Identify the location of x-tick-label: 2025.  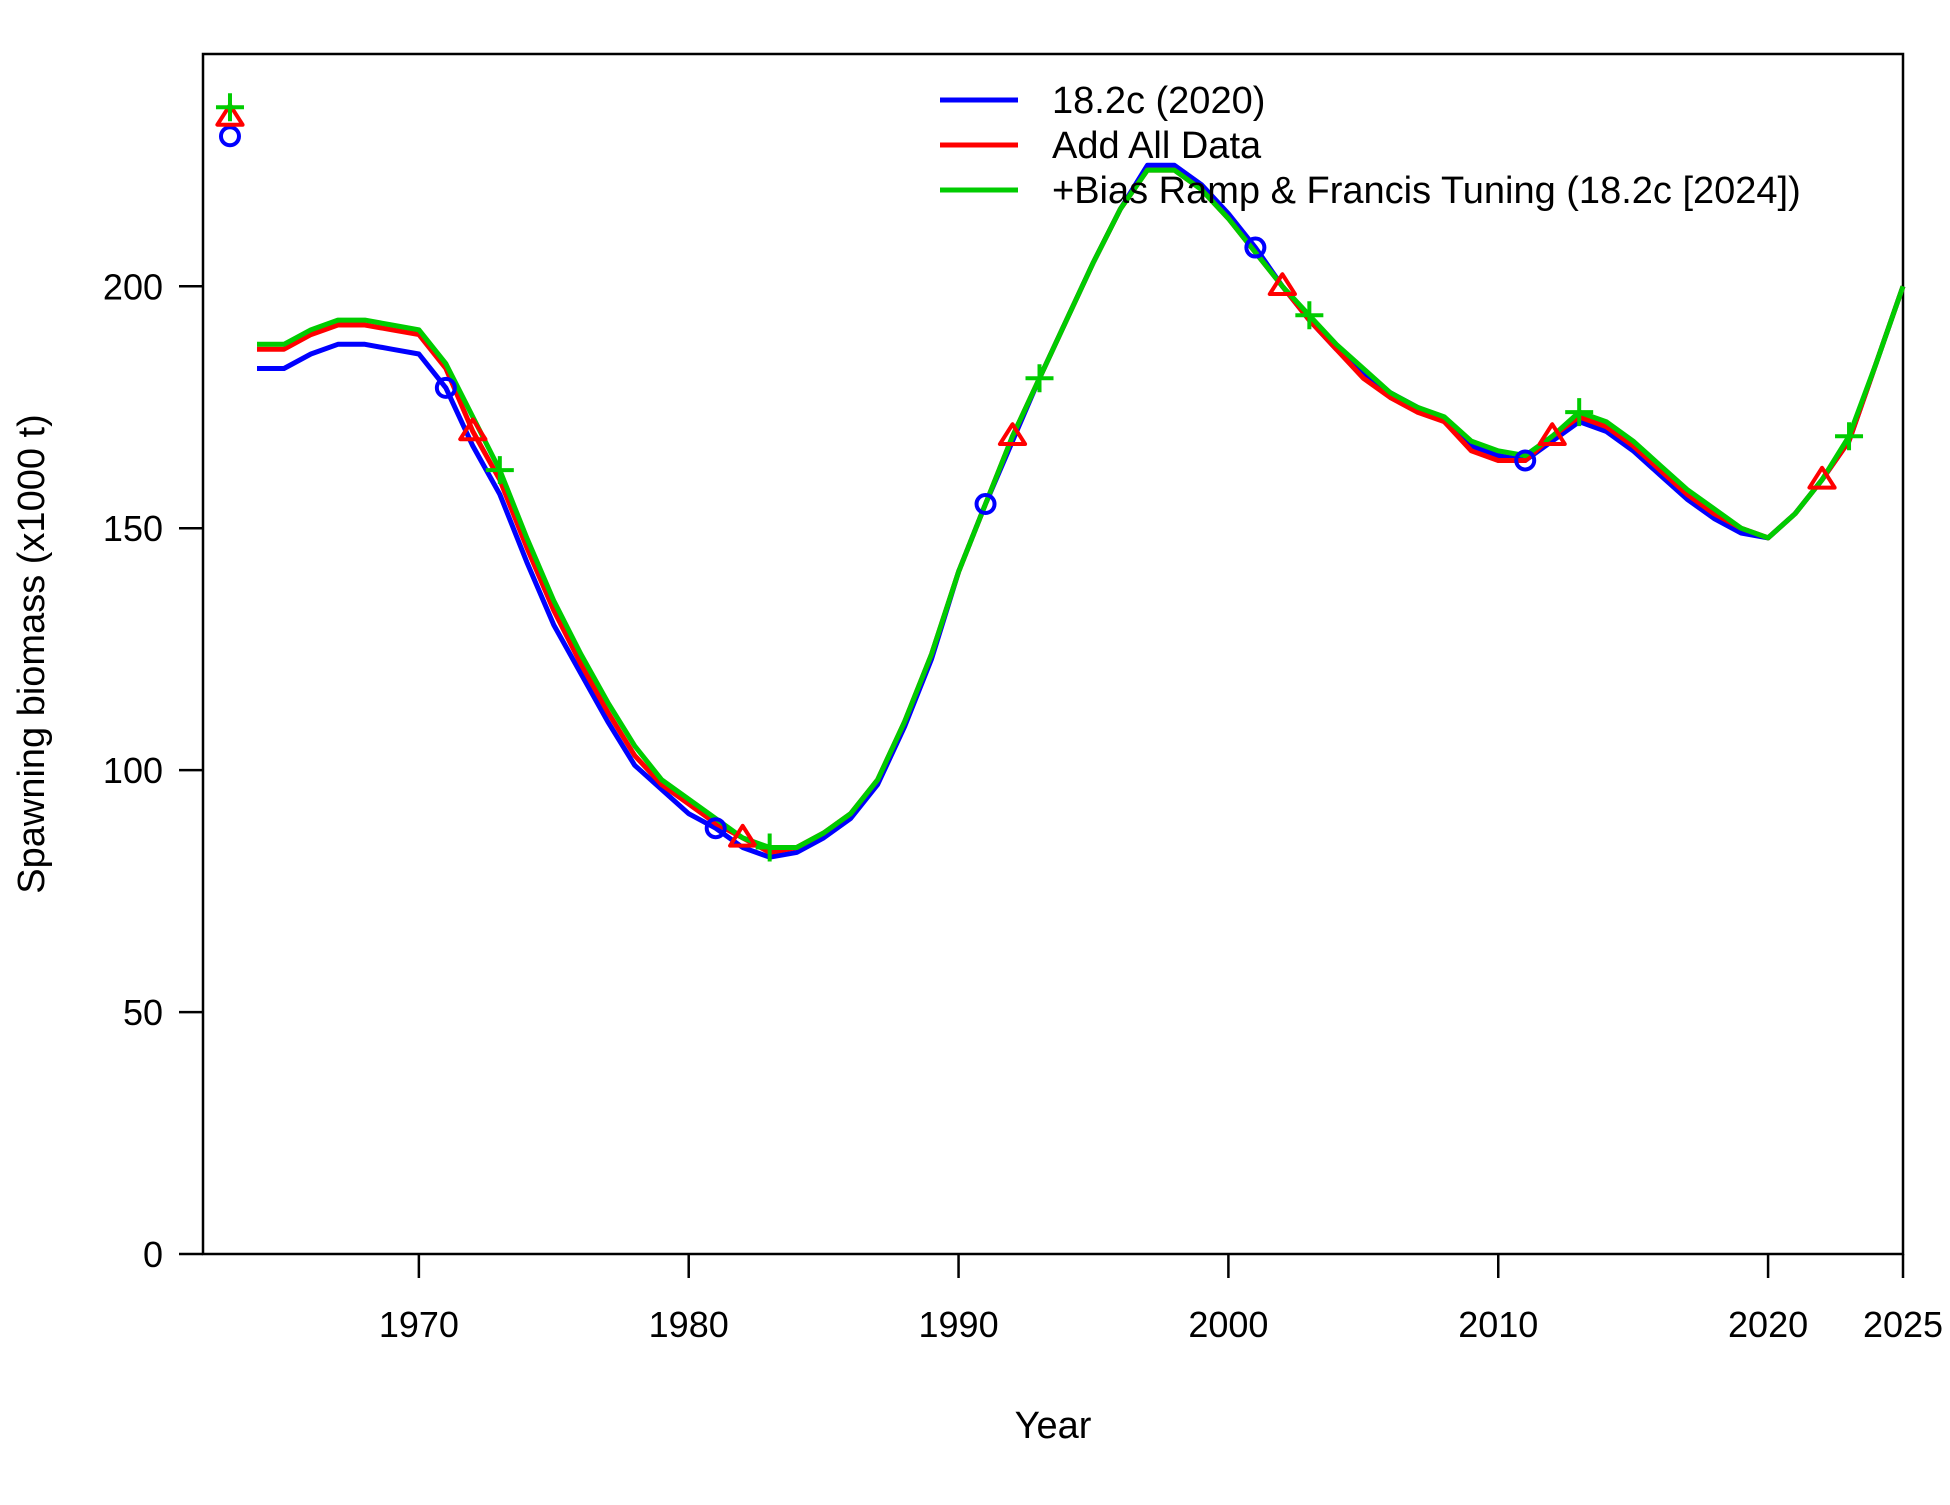
(1903, 1324).